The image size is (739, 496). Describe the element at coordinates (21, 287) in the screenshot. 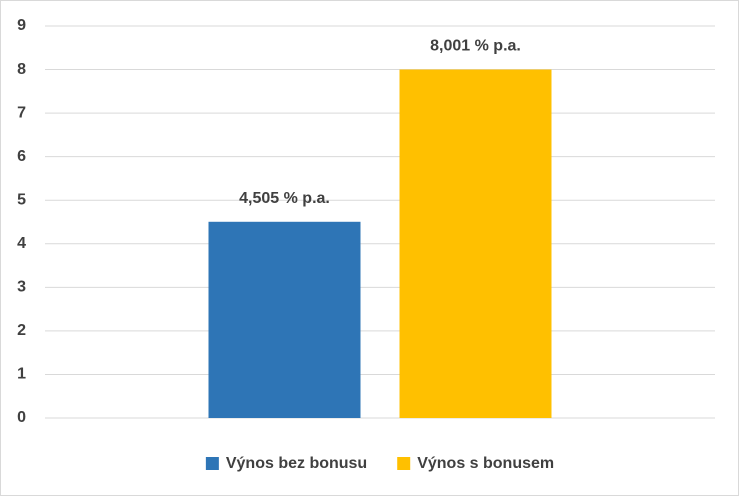

I see `y-tick-label: 3` at that location.